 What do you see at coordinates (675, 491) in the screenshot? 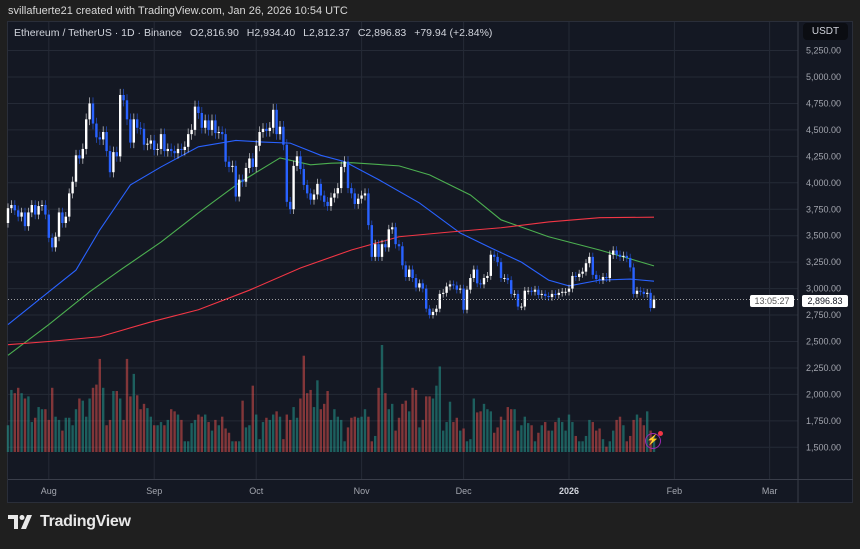
I see `x-tick-label: Feb` at bounding box center [675, 491].